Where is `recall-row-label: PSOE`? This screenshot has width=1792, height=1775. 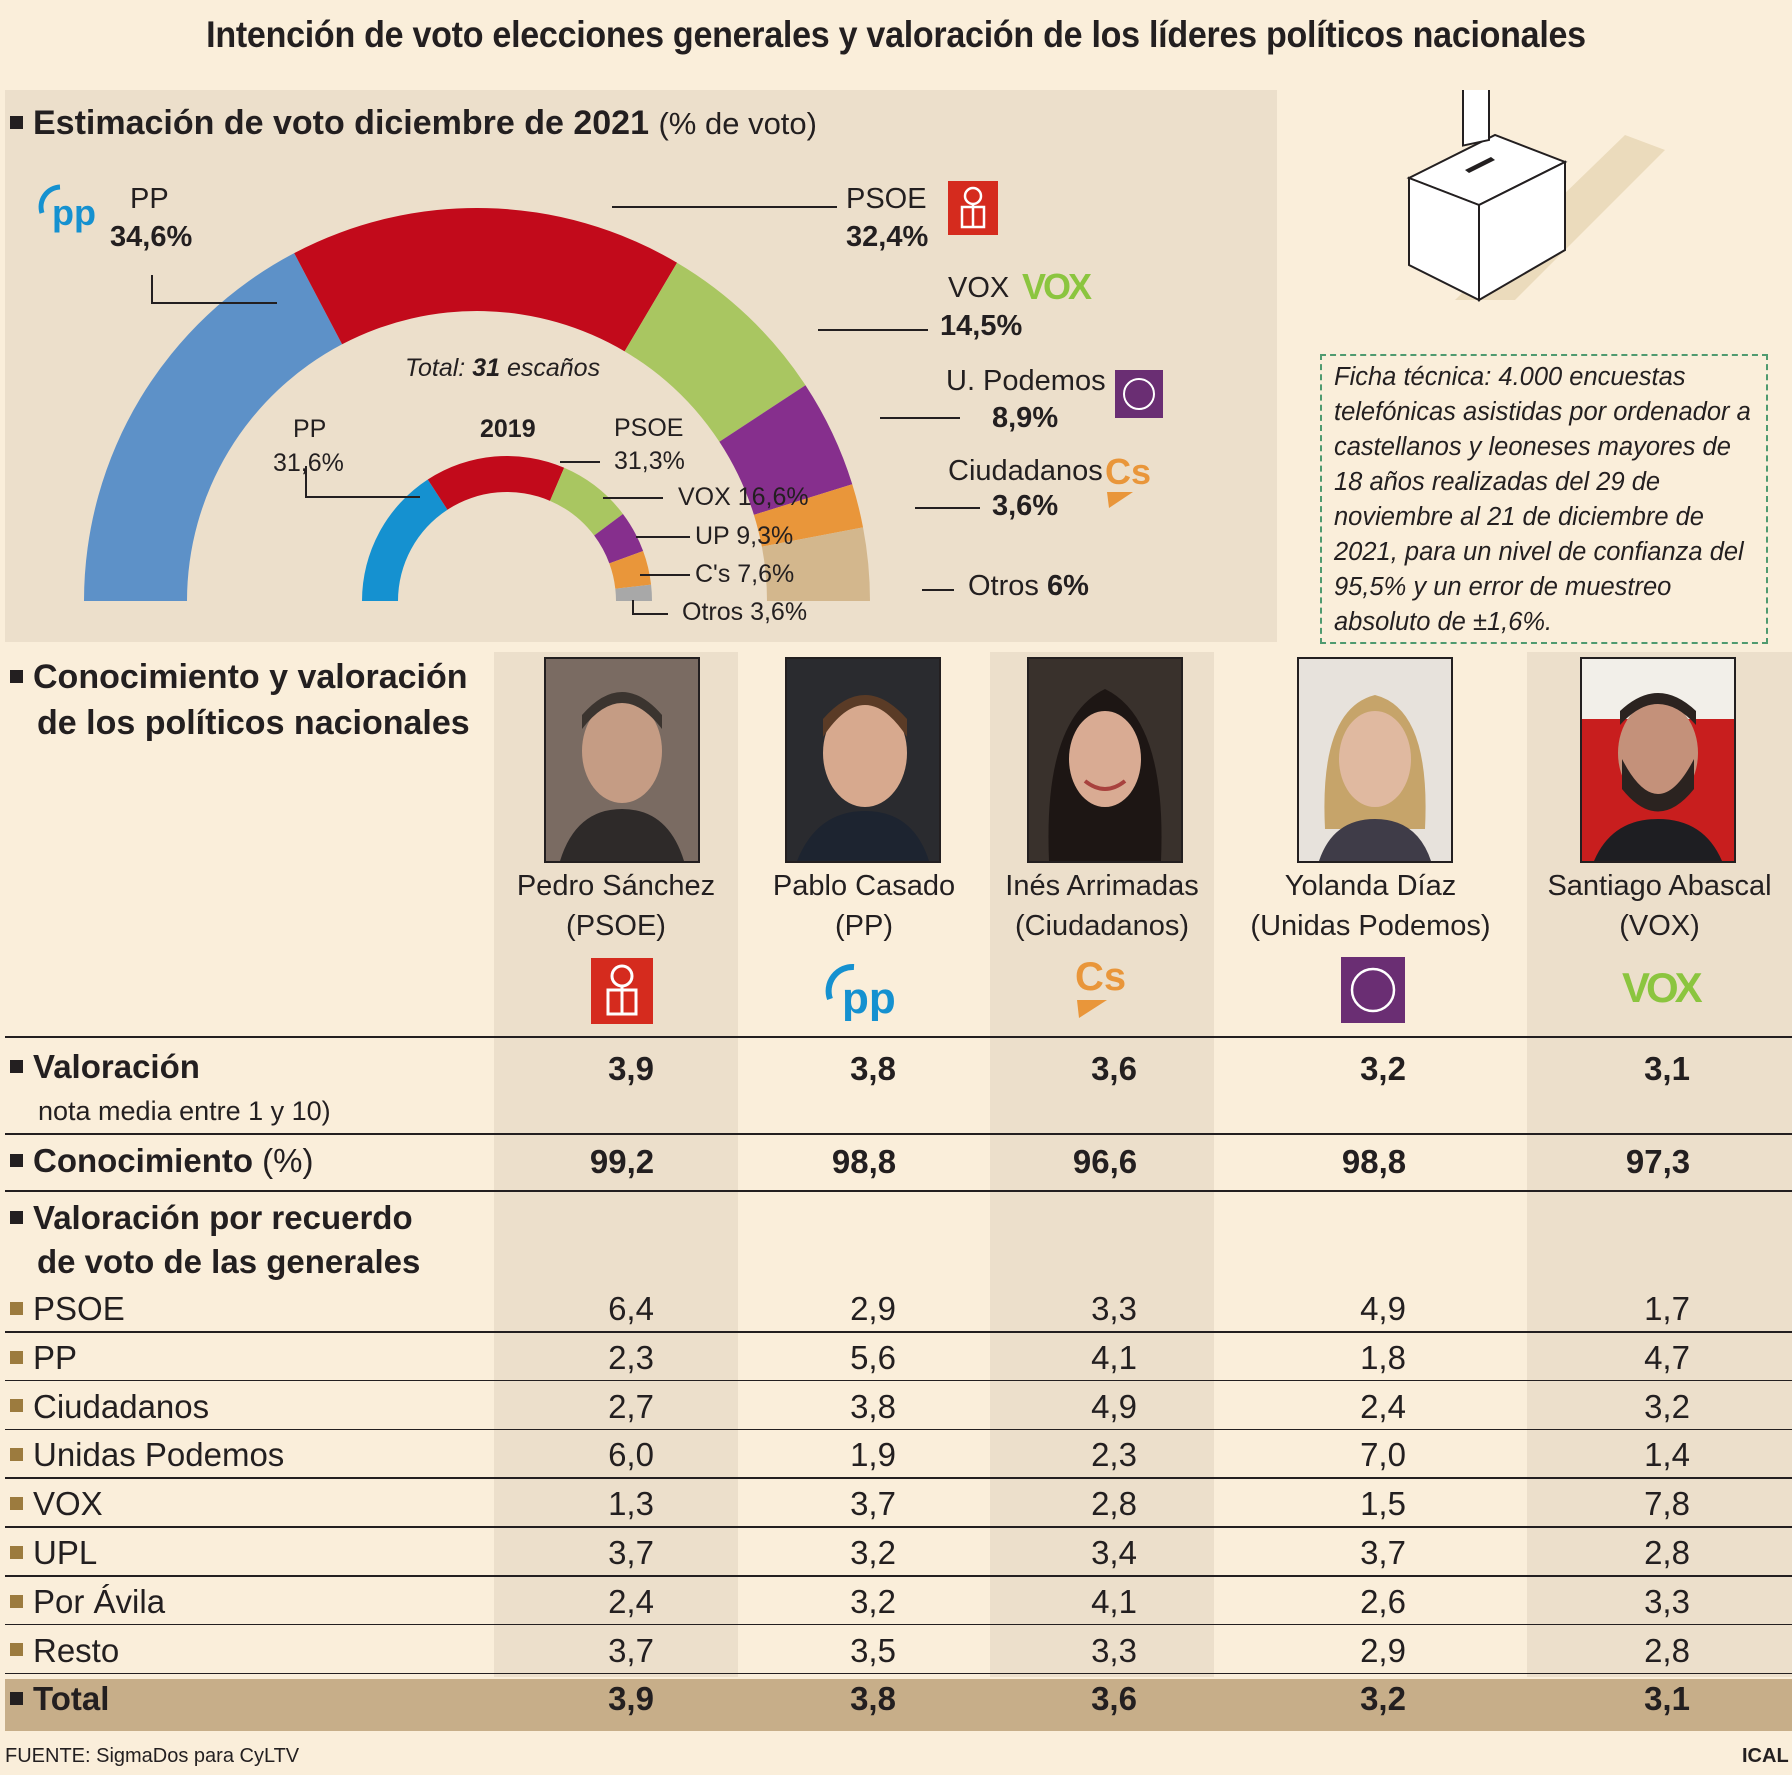 recall-row-label: PSOE is located at coordinates (67, 1309).